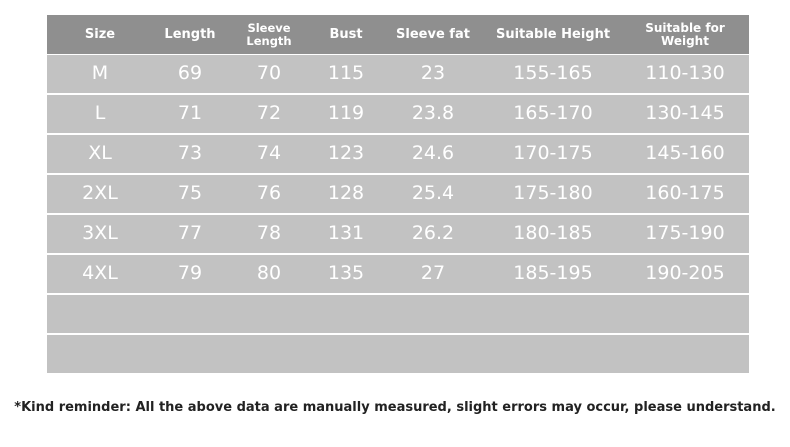 This screenshot has width=790, height=447. I want to click on table-cell: 155-165, so click(553, 73).